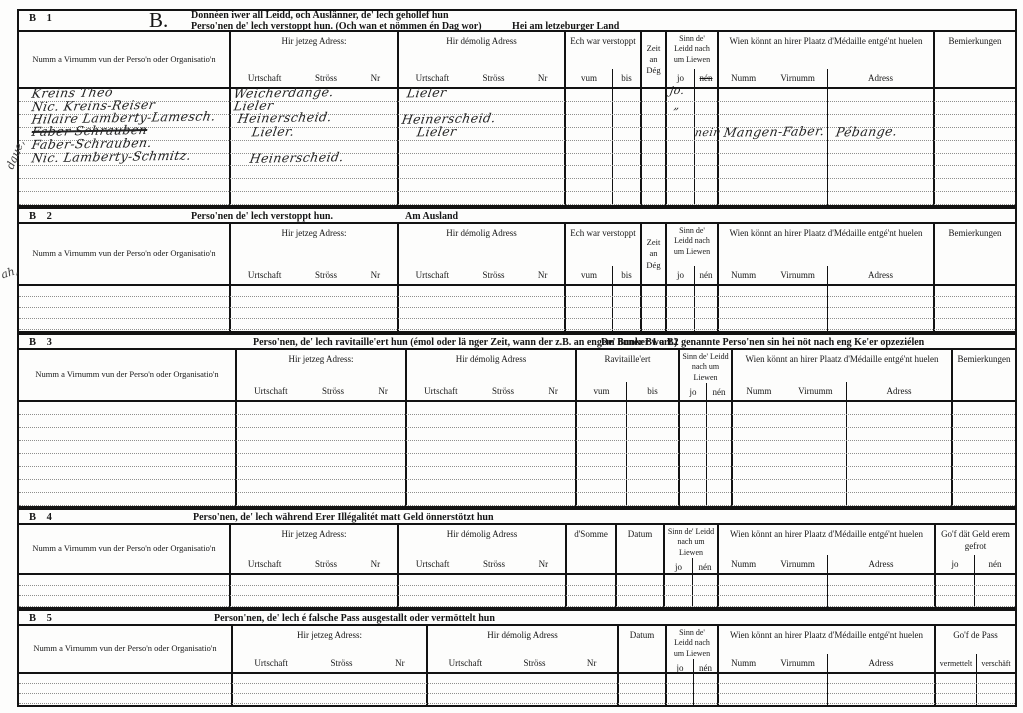  I want to click on hw-jetzeg-4: Lieler., so click(273, 131).